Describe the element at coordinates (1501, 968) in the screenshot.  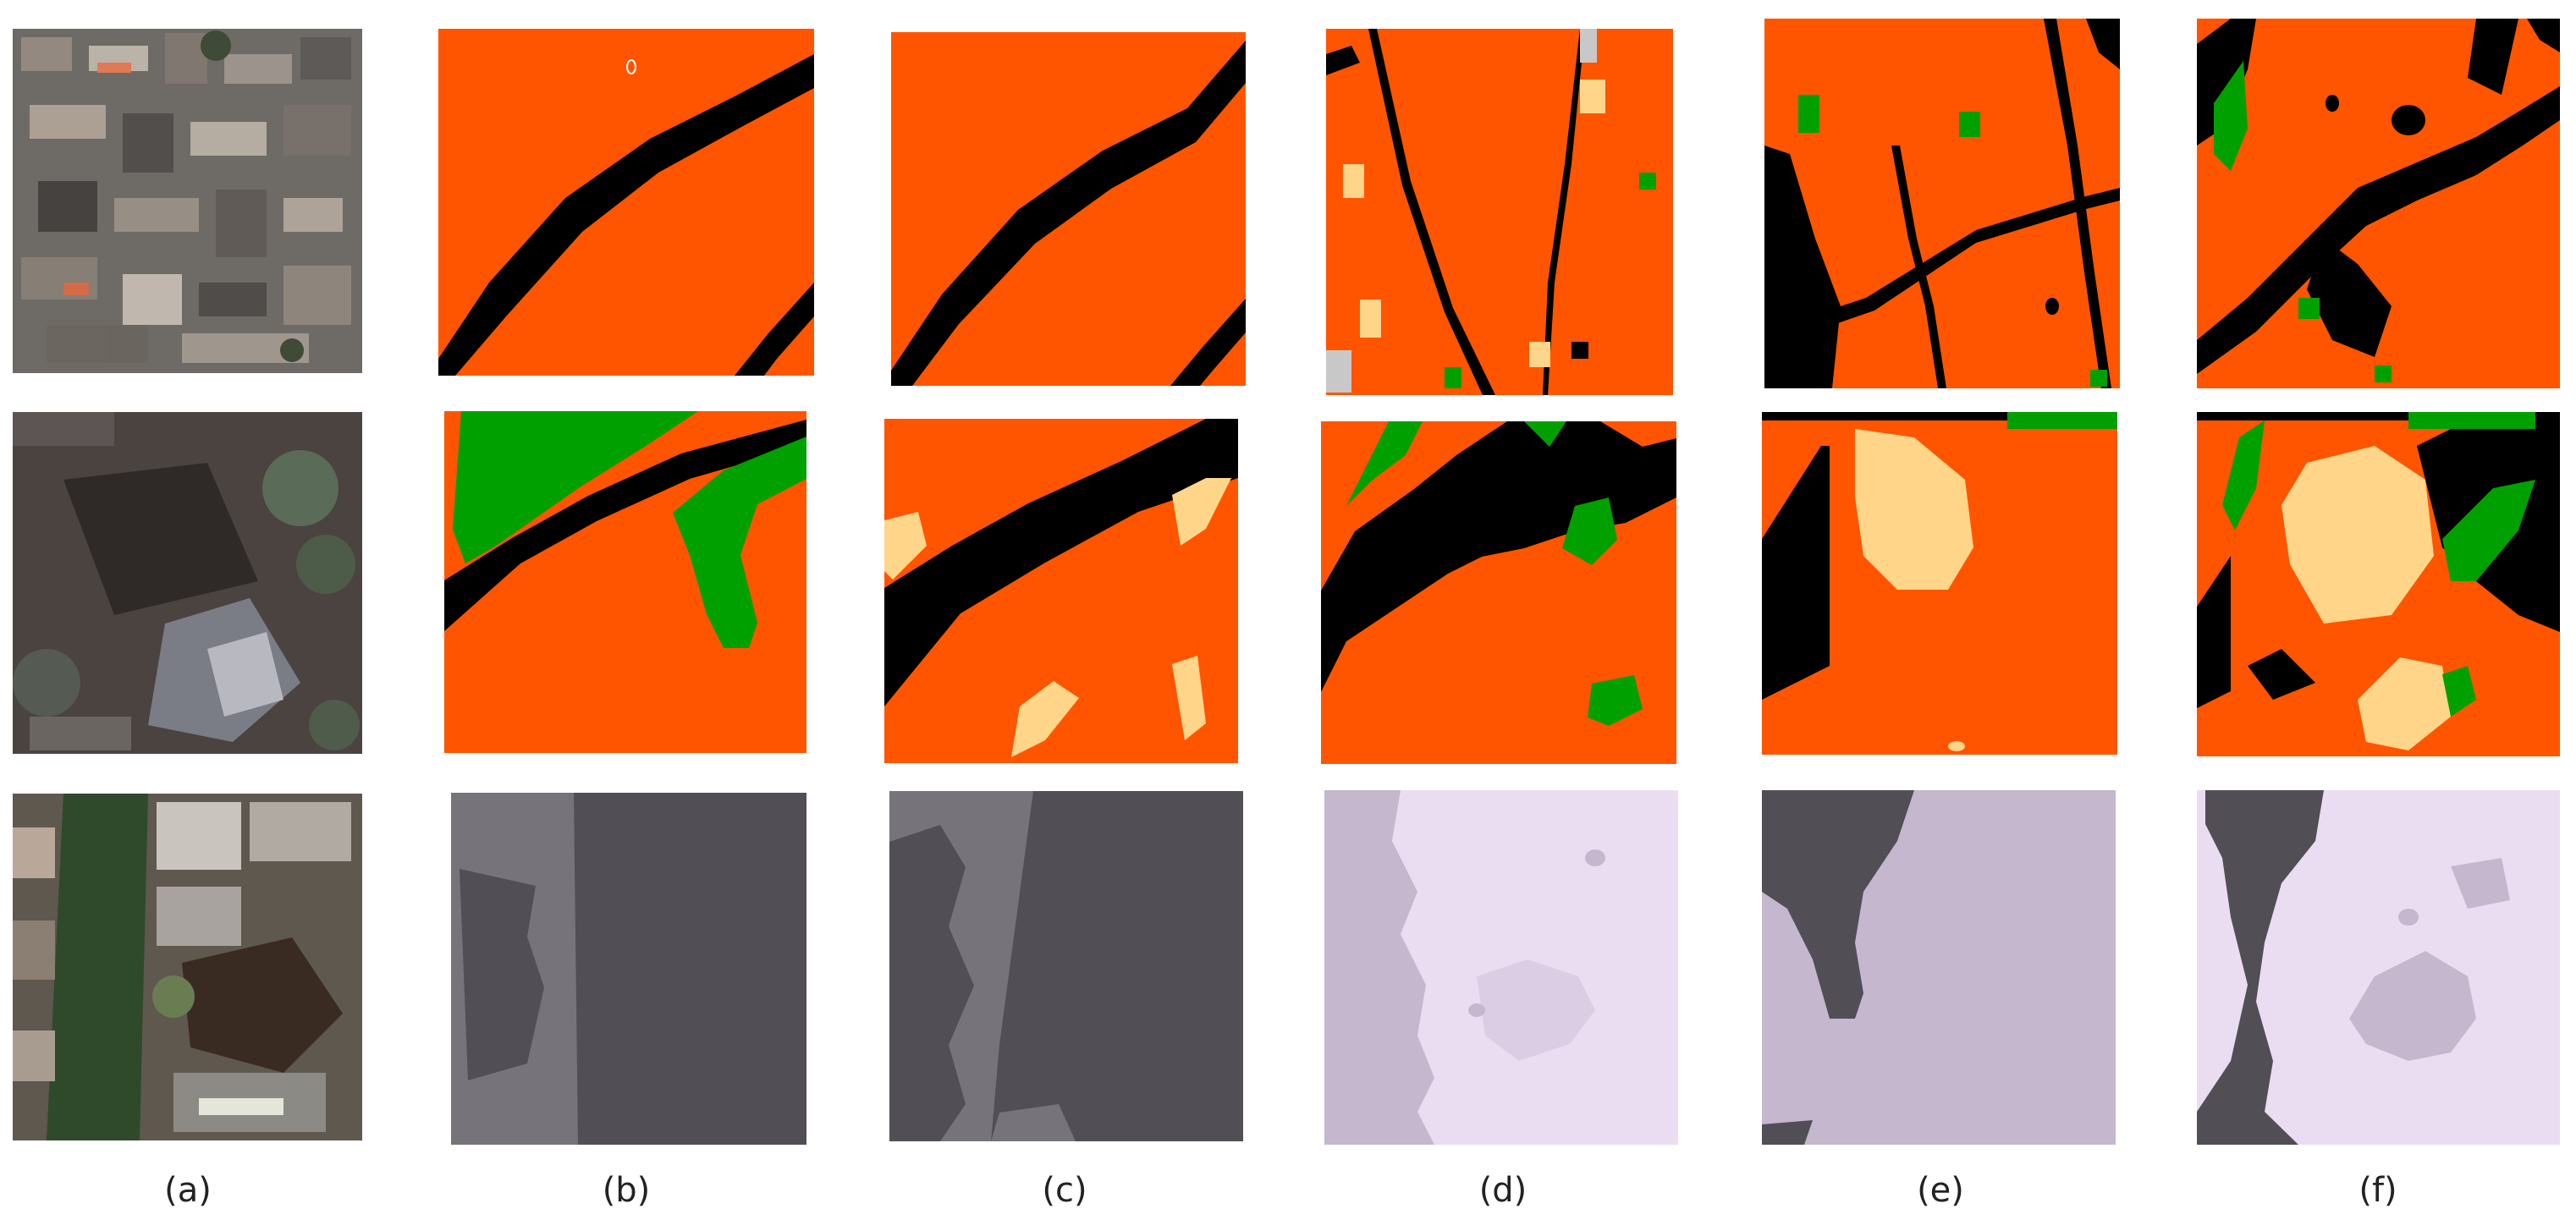
I see `region-map-d-r3` at that location.